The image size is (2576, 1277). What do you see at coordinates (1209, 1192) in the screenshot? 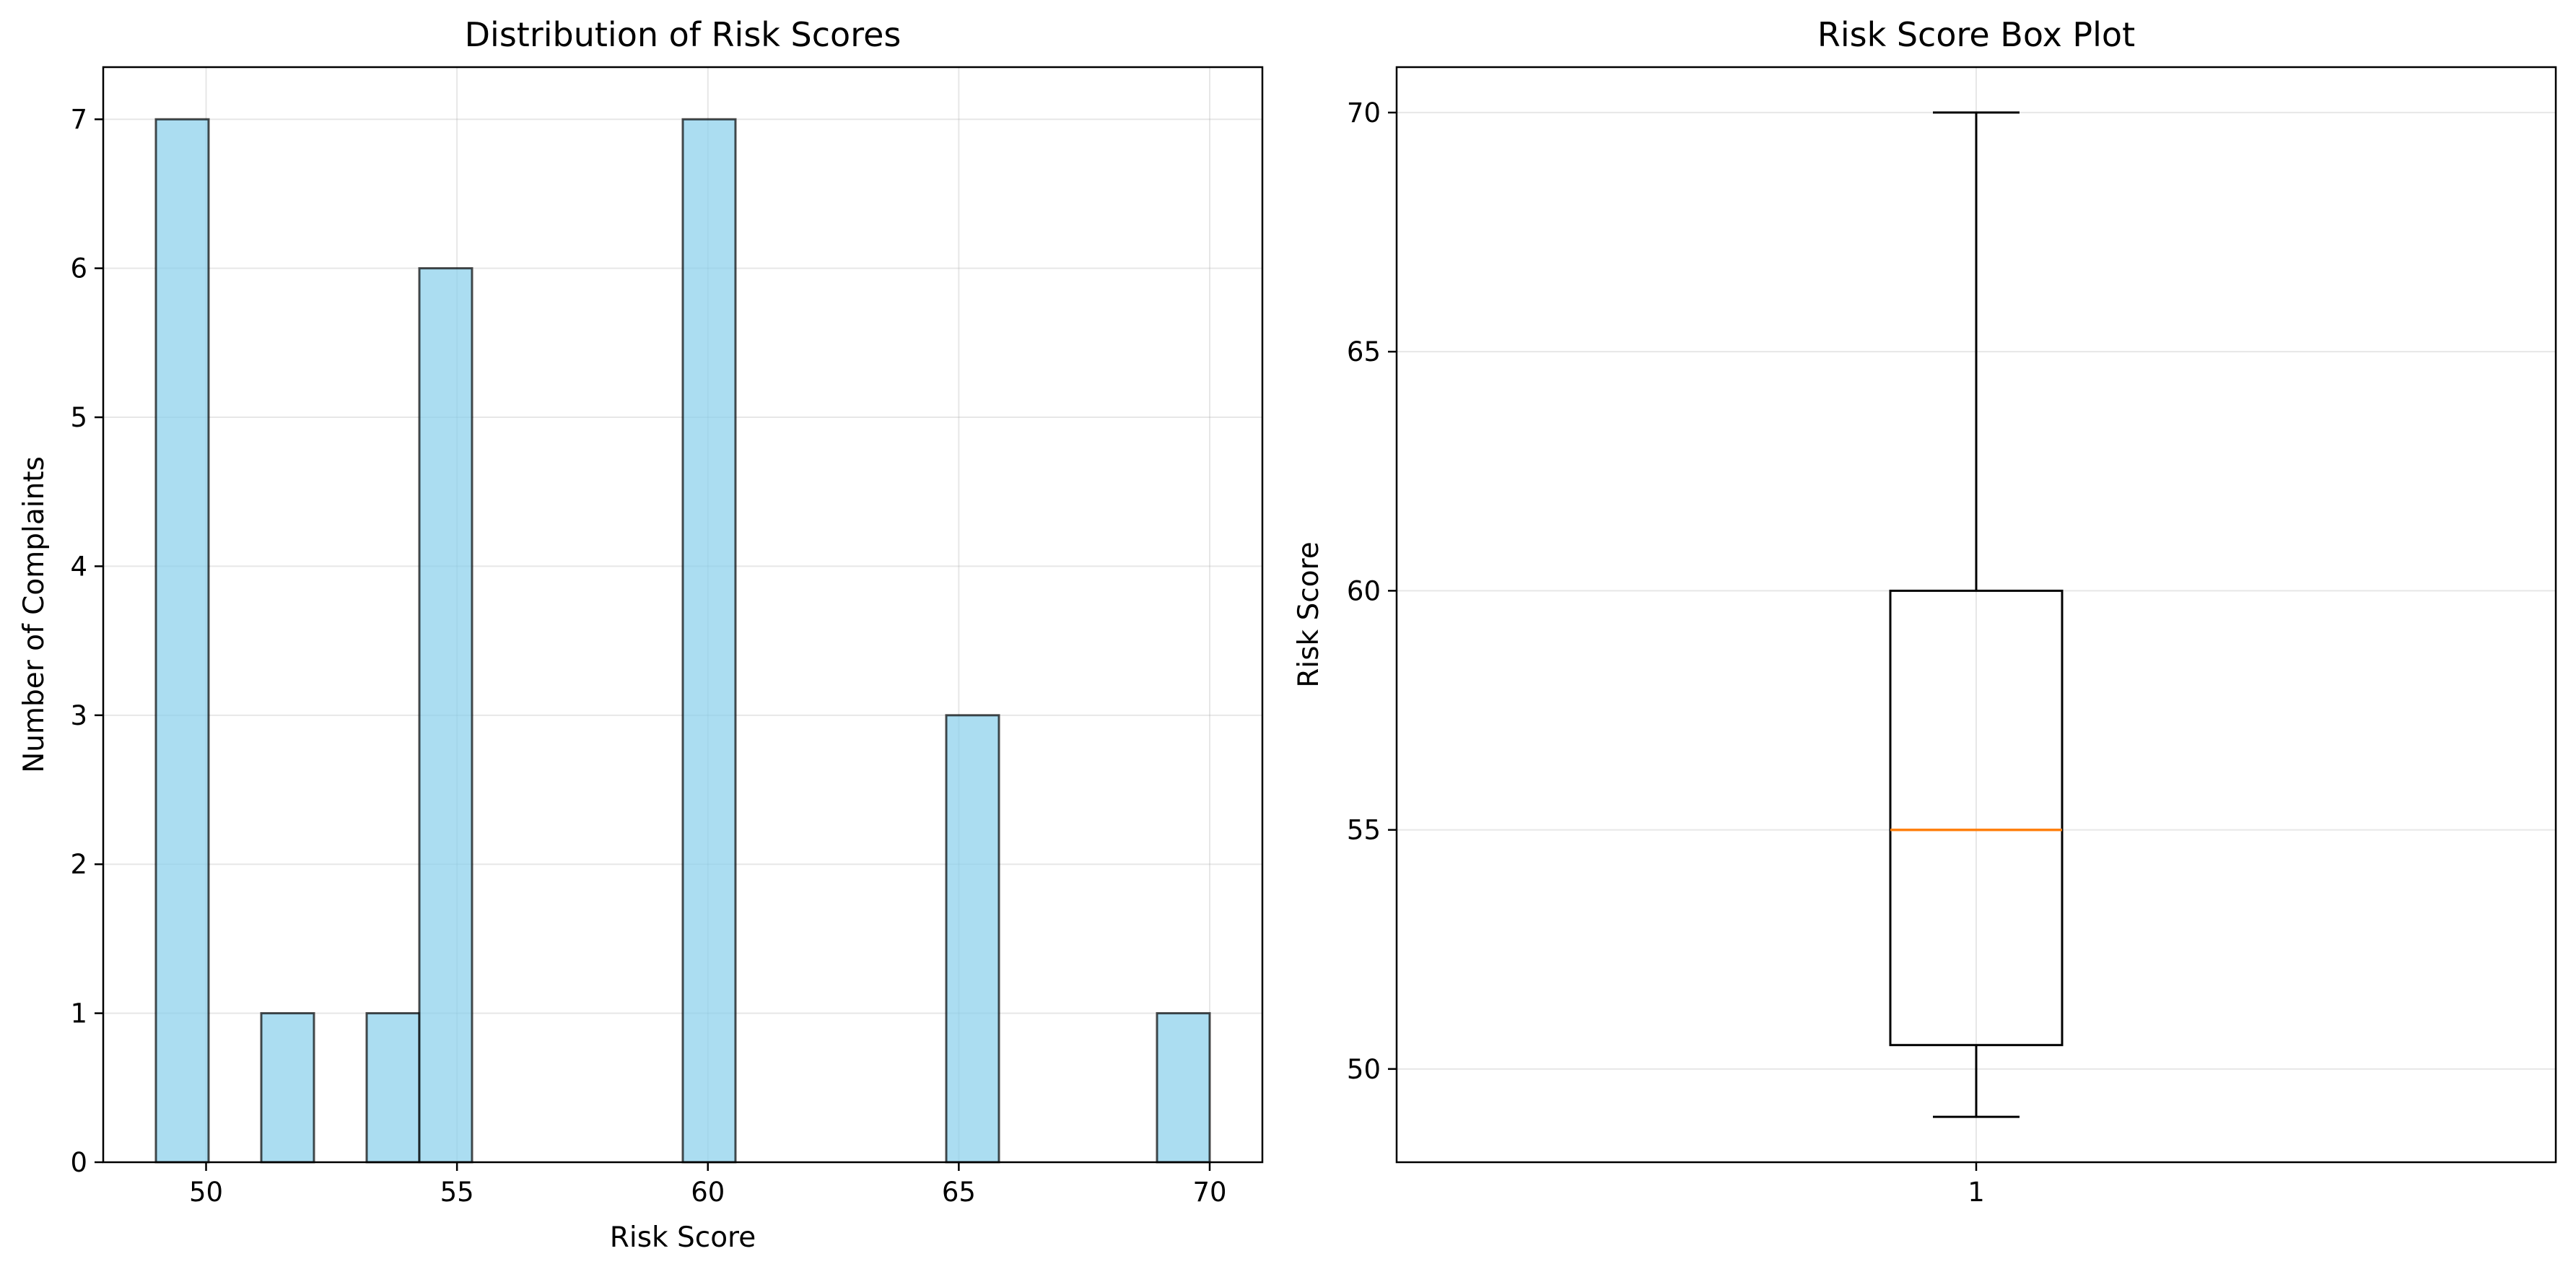
I see `x-tick-label: 70` at bounding box center [1209, 1192].